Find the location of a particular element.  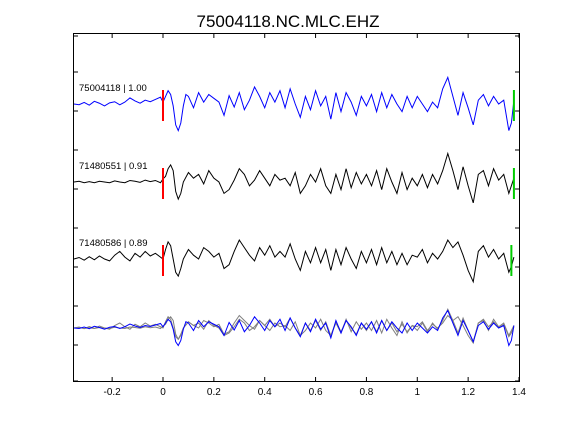

trace-label-1: 71480551 | 0.91 is located at coordinates (113, 166).